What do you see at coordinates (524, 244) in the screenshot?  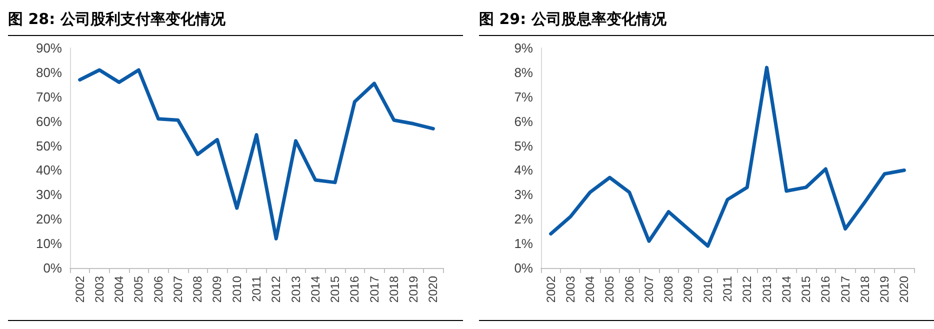 I see `y-tick-label: 1%` at bounding box center [524, 244].